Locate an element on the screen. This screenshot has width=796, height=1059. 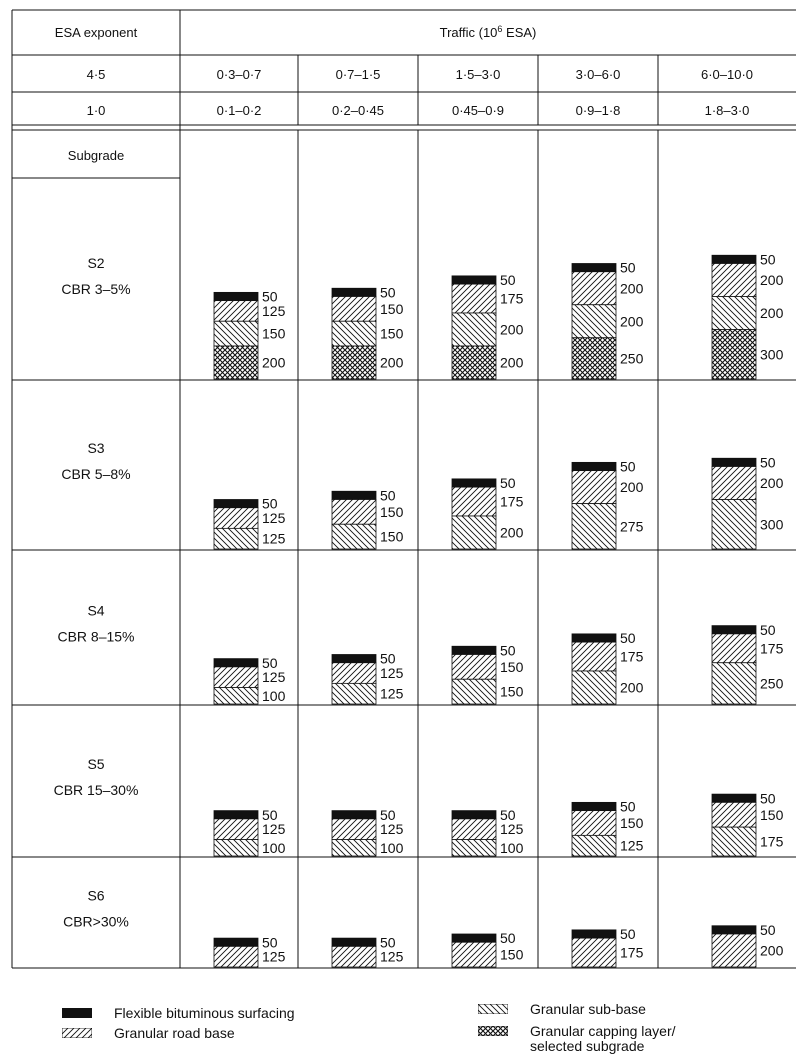
road-base-swatch-icon is located at coordinates (77, 1033).